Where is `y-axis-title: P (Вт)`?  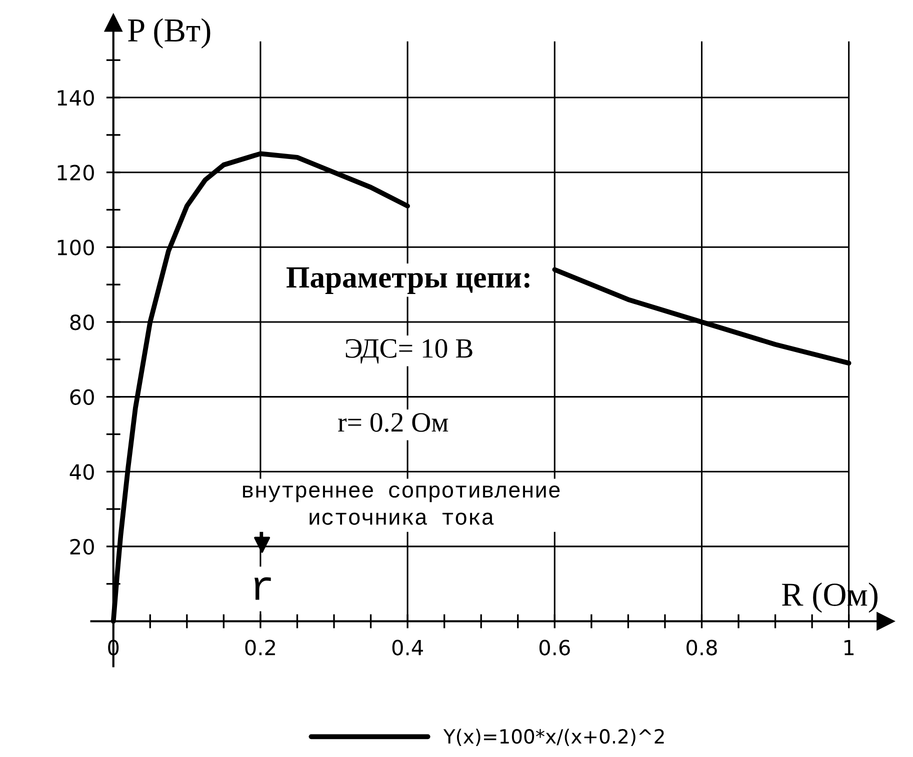
y-axis-title: P (Вт) is located at coordinates (169, 33).